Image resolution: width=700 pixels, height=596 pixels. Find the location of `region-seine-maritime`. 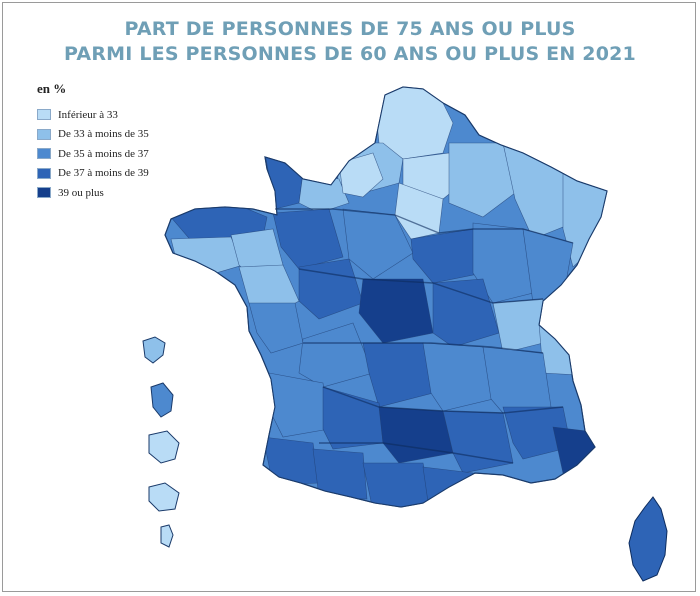

region-seine-maritime is located at coordinates (361, 175).